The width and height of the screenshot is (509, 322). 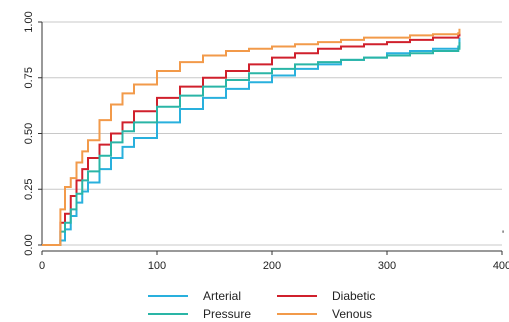 I want to click on y-axis: 0.00 0.25 0.50 0.75 1.00, so click(x=33, y=133).